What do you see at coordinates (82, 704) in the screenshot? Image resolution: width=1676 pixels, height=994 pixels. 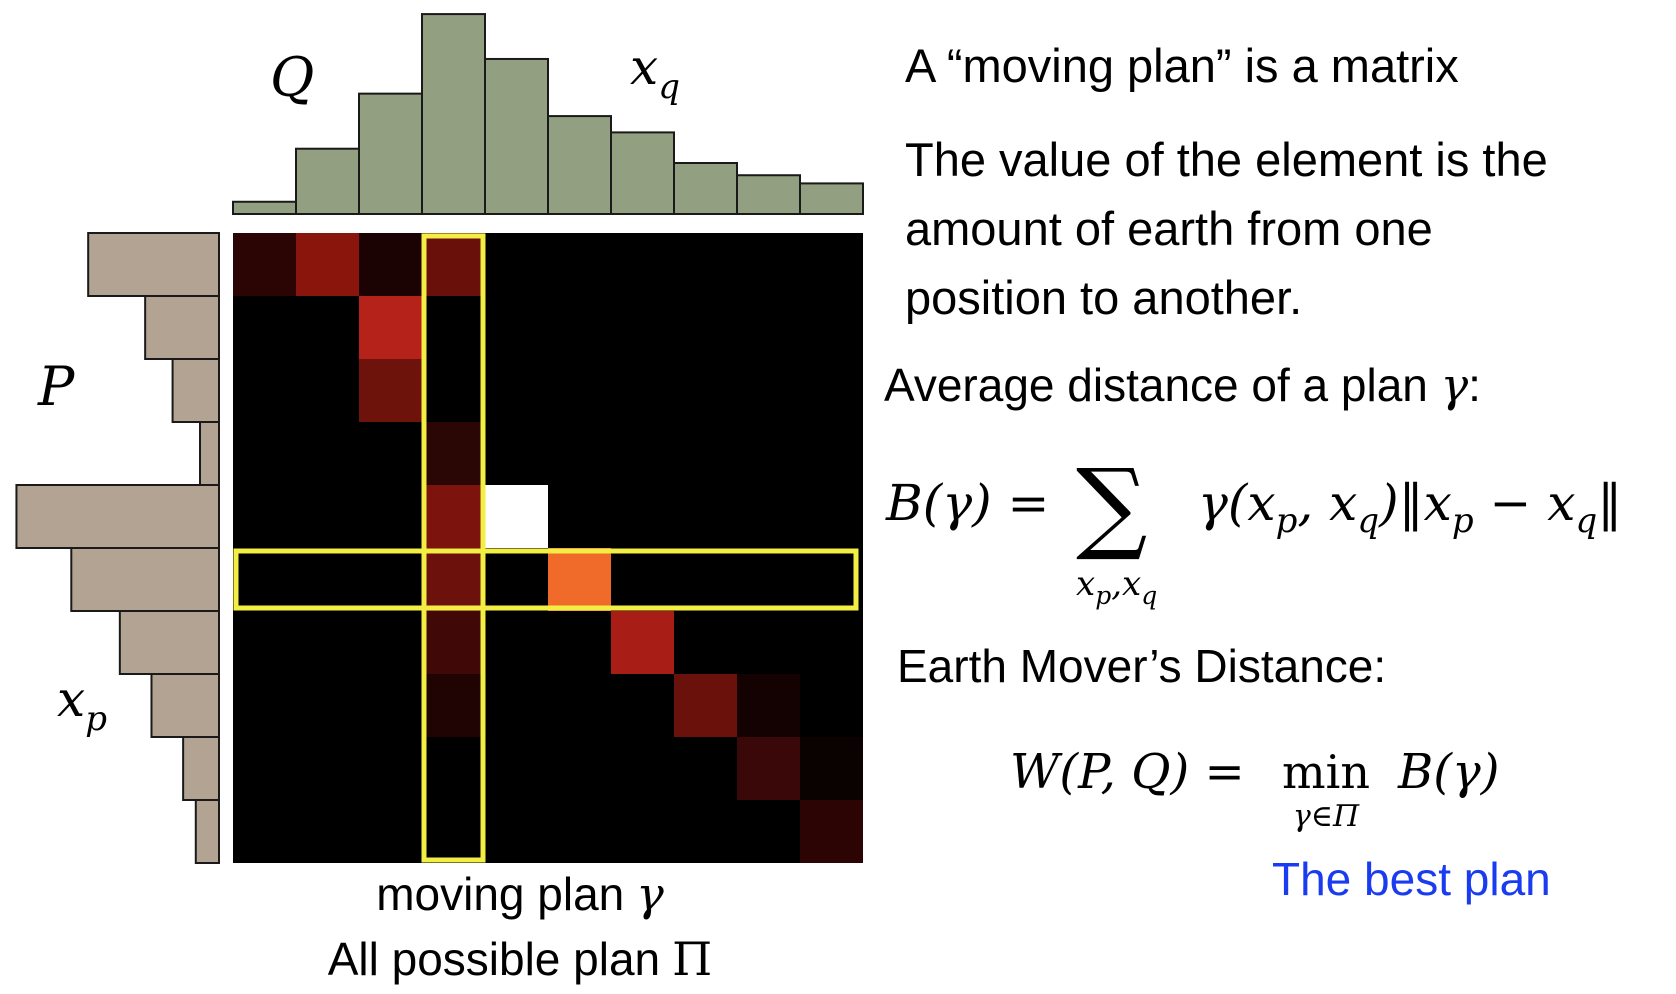 I see `xp-label: xp` at bounding box center [82, 704].